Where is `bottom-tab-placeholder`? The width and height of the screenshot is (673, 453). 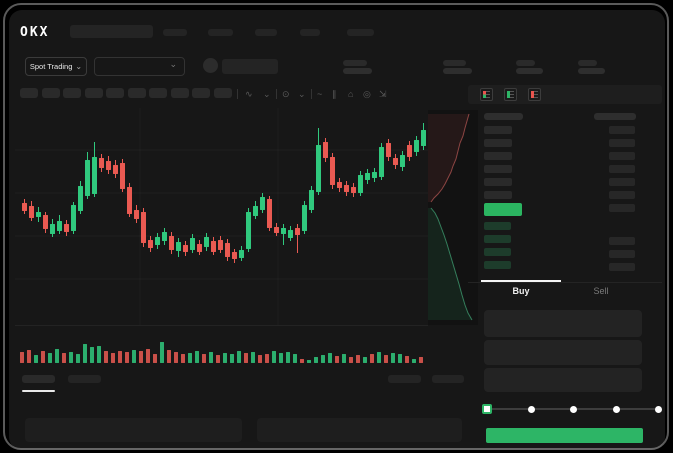
bottom-tab-placeholder is located at coordinates (84, 379).